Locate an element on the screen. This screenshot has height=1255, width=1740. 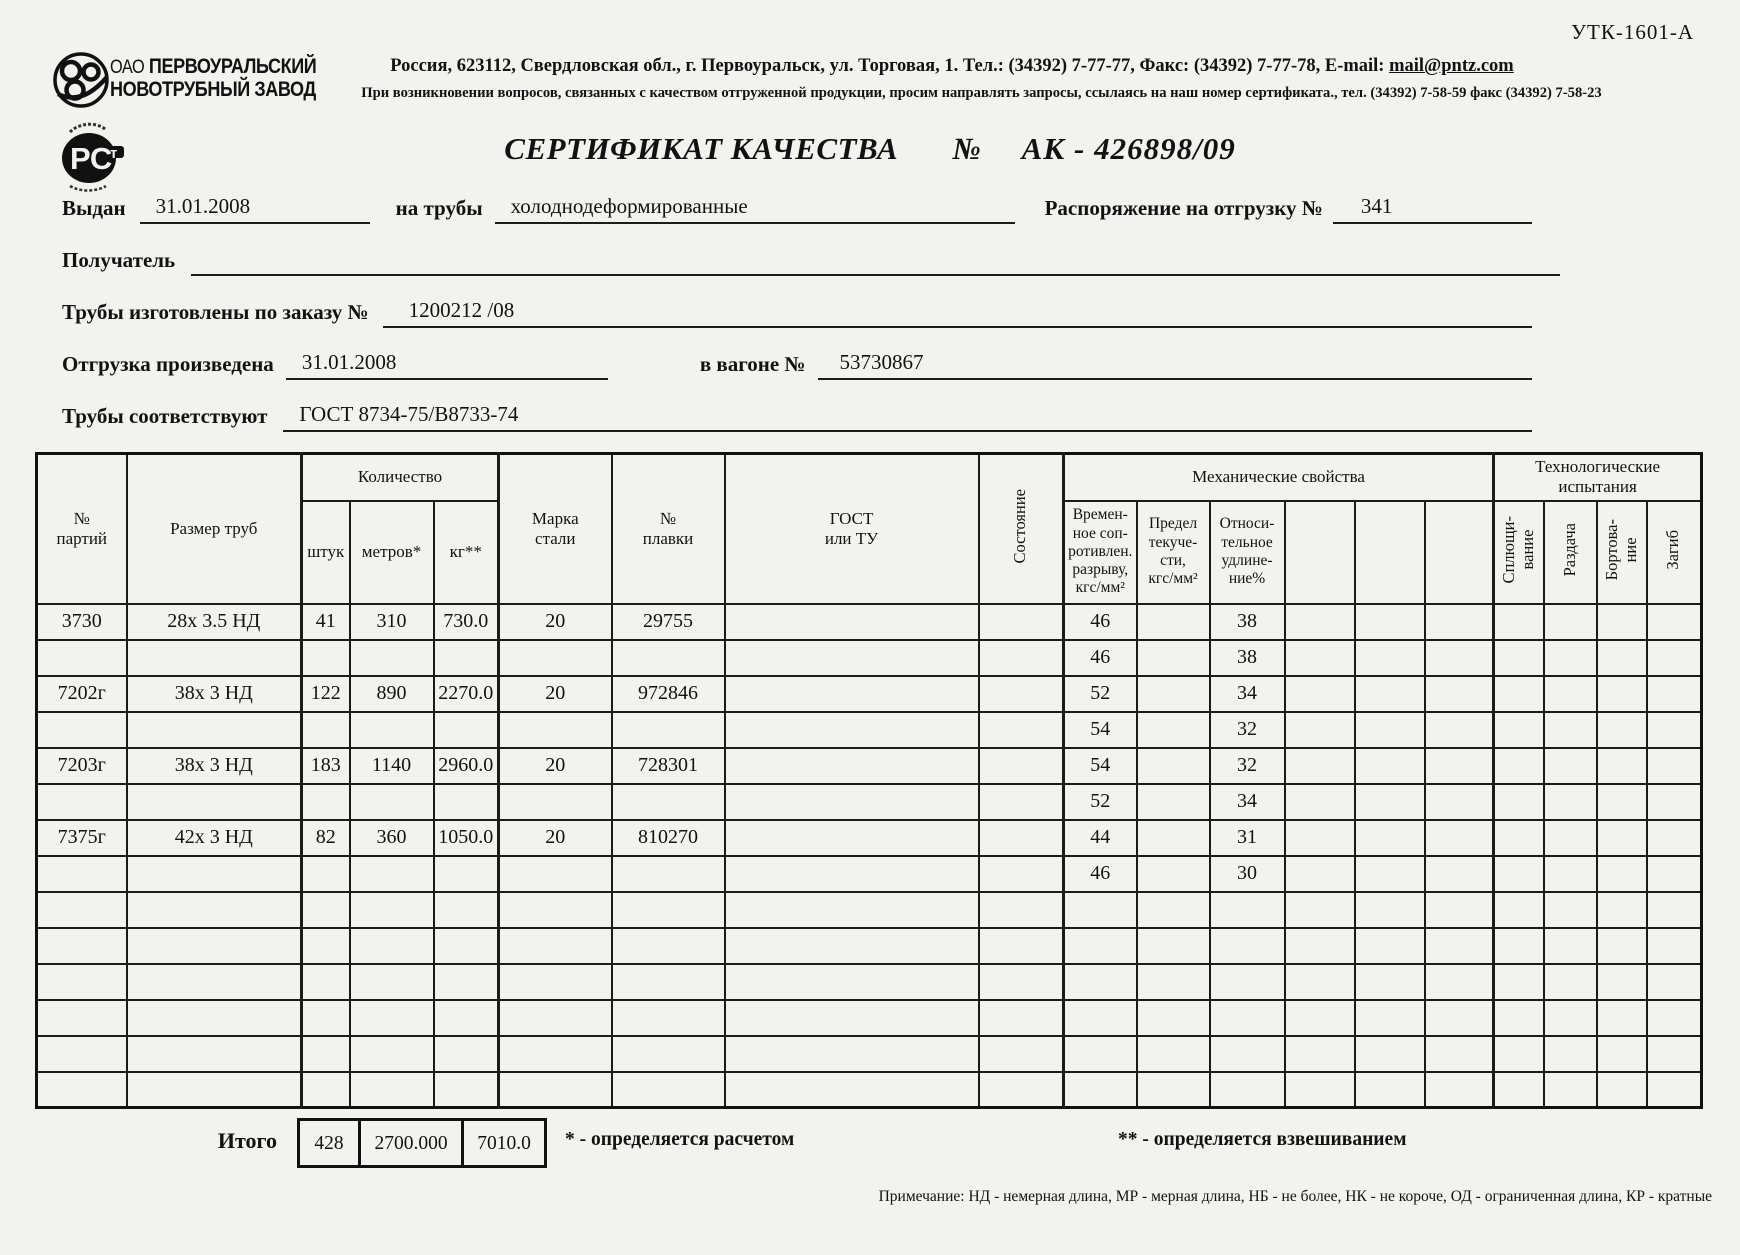
rst-certification-mark-icon: РС т is located at coordinates (94, 157).